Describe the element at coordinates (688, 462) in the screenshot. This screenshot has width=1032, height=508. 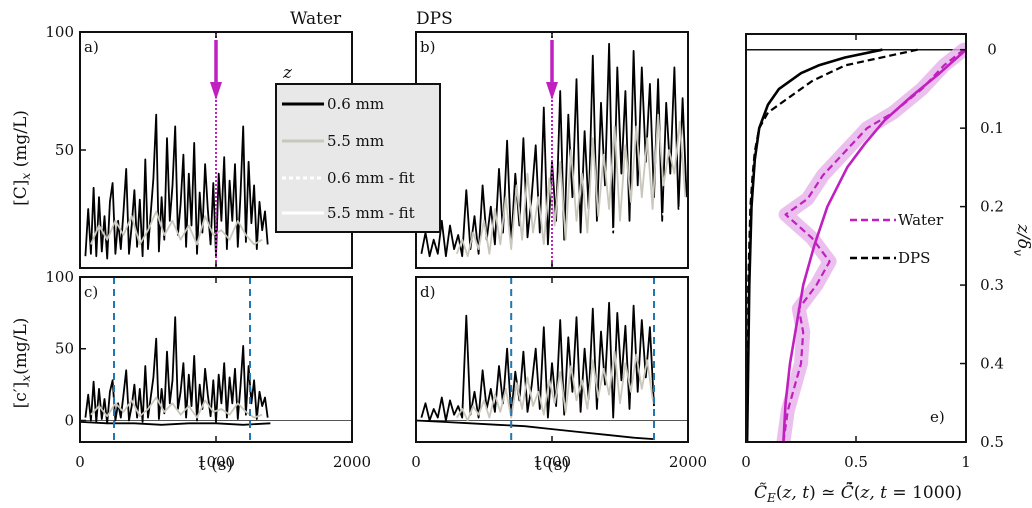
I see `xtick-label-d-2: 2000` at that location.